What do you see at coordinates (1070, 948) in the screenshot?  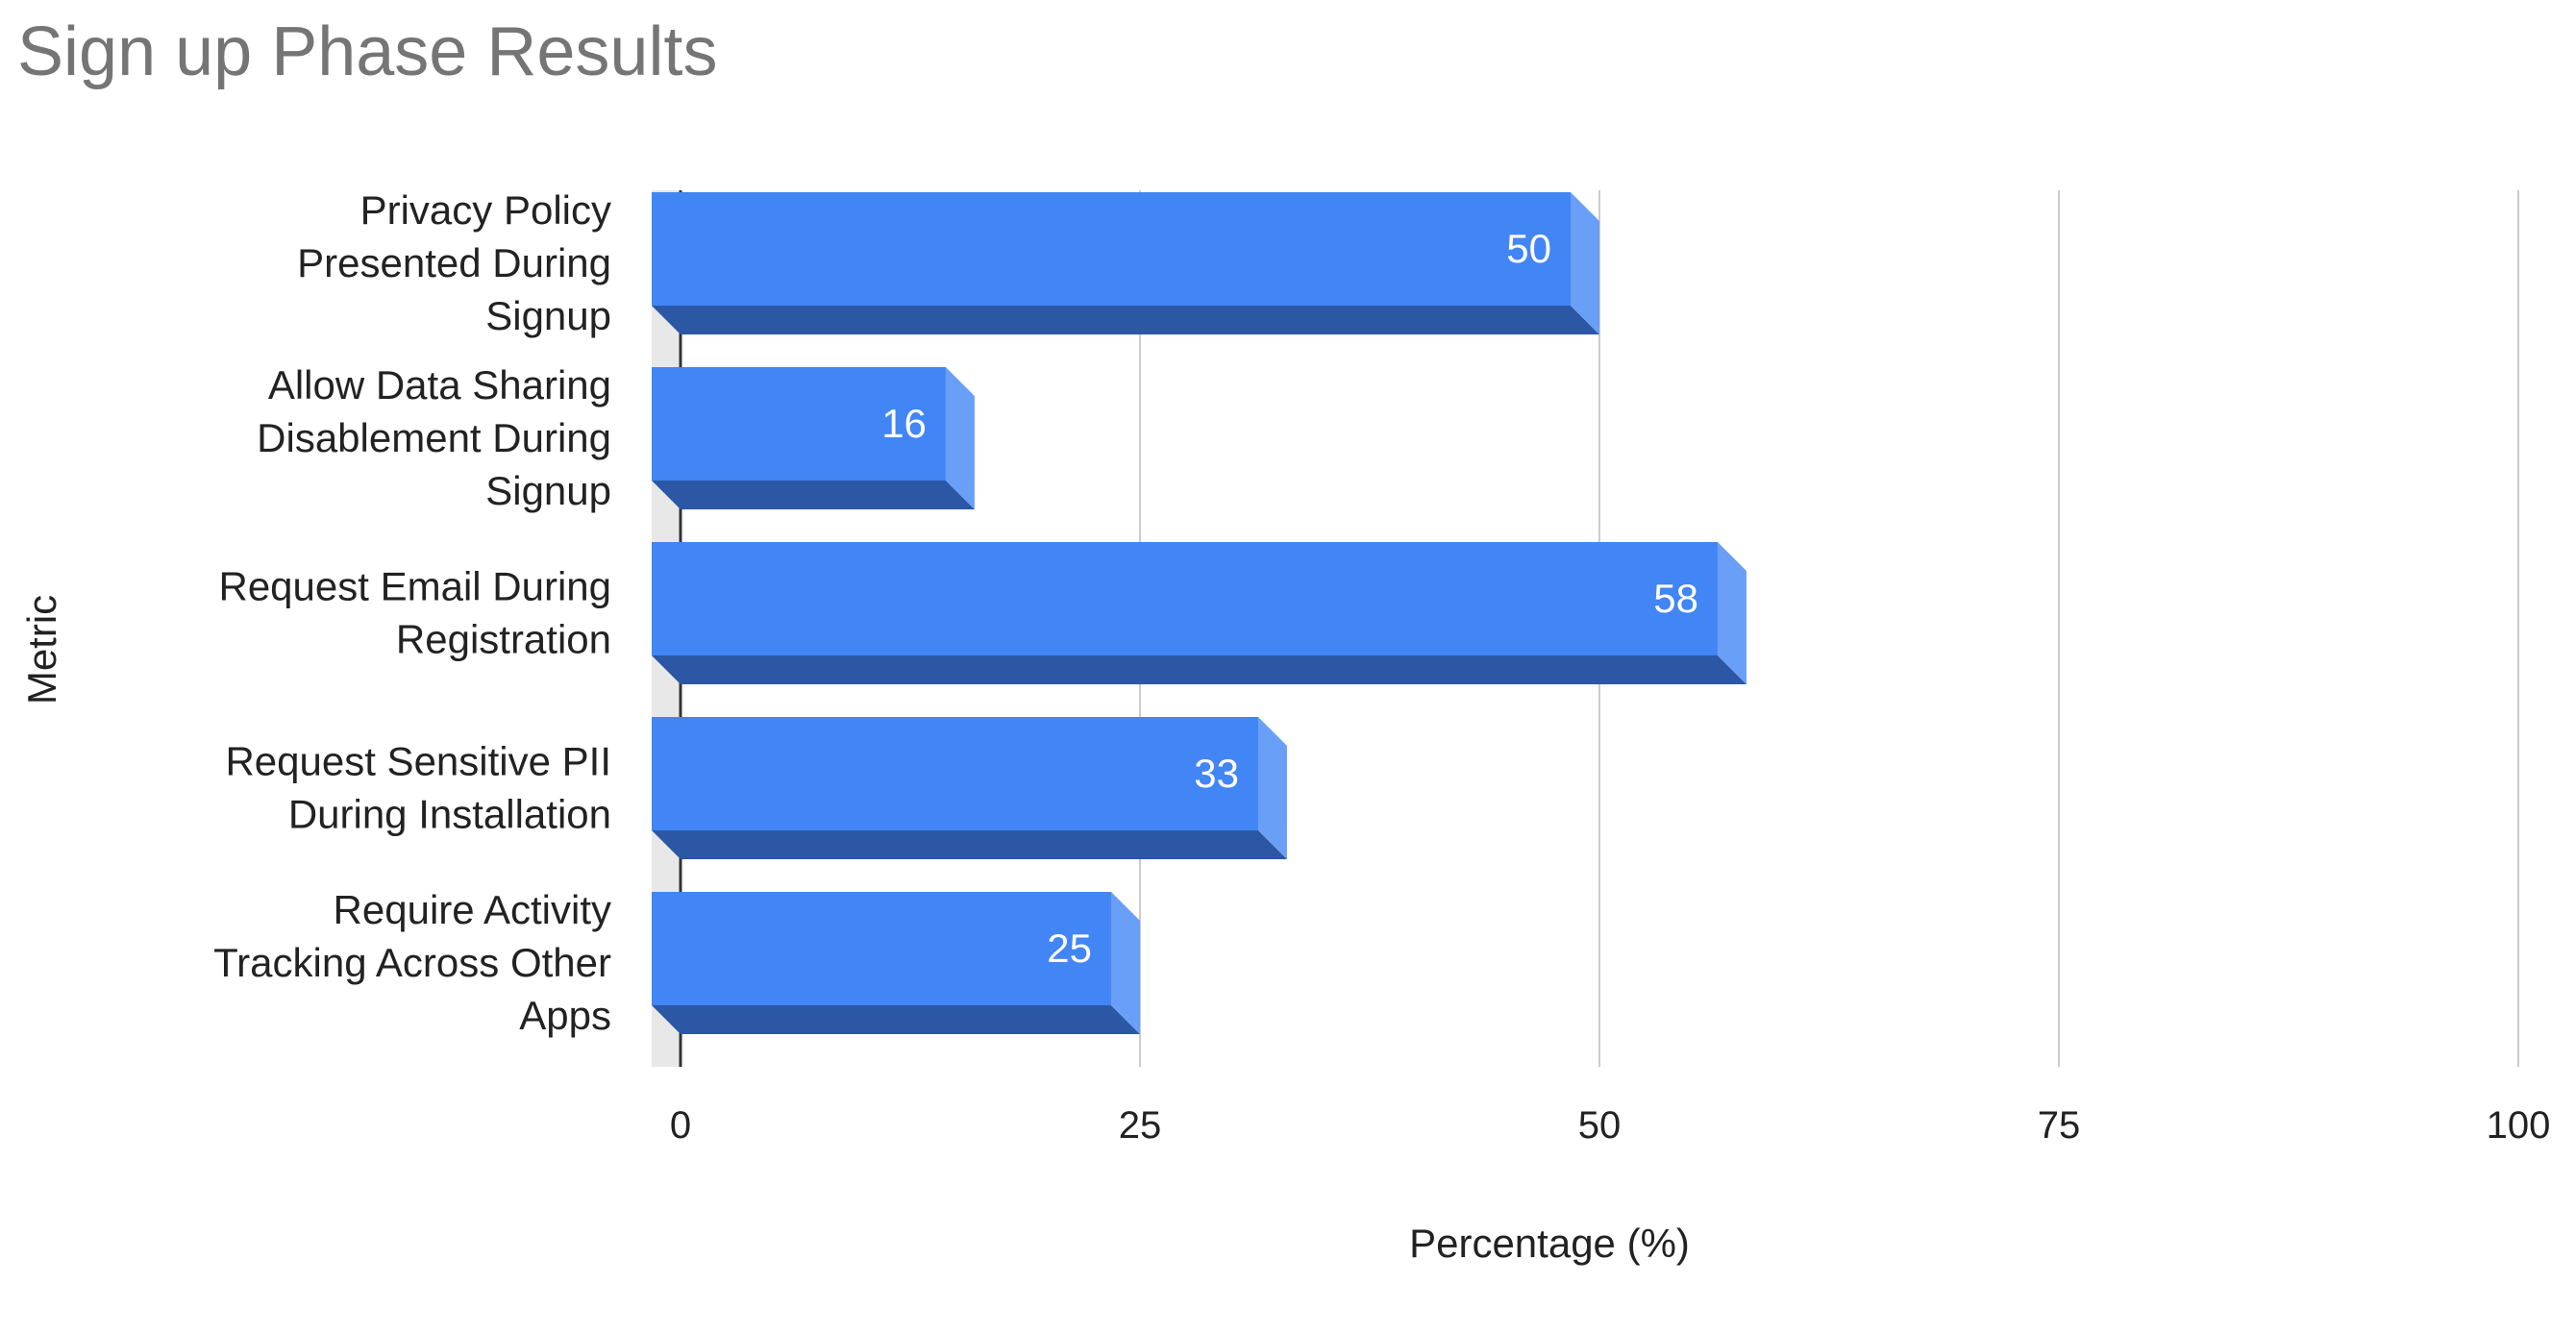 I see `bar-data-label: 25` at bounding box center [1070, 948].